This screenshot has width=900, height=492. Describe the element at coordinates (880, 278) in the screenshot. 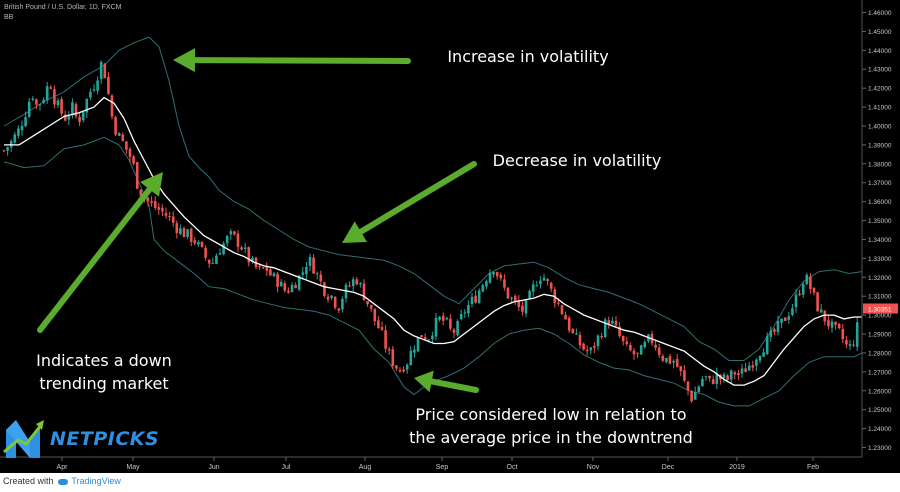

I see `y-tick-label: 1.32000` at that location.